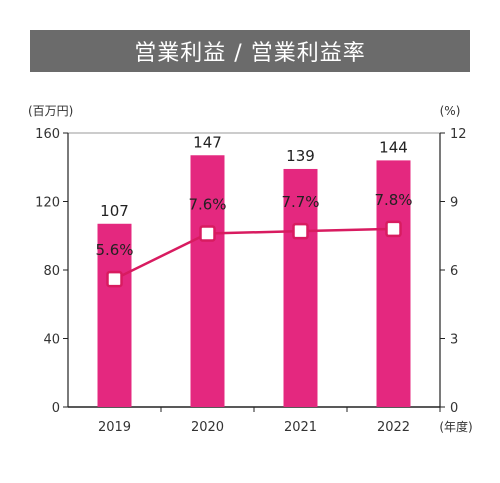 The width and height of the screenshot is (500, 483). Describe the element at coordinates (114, 315) in the screenshot. I see `bar-2019` at that location.